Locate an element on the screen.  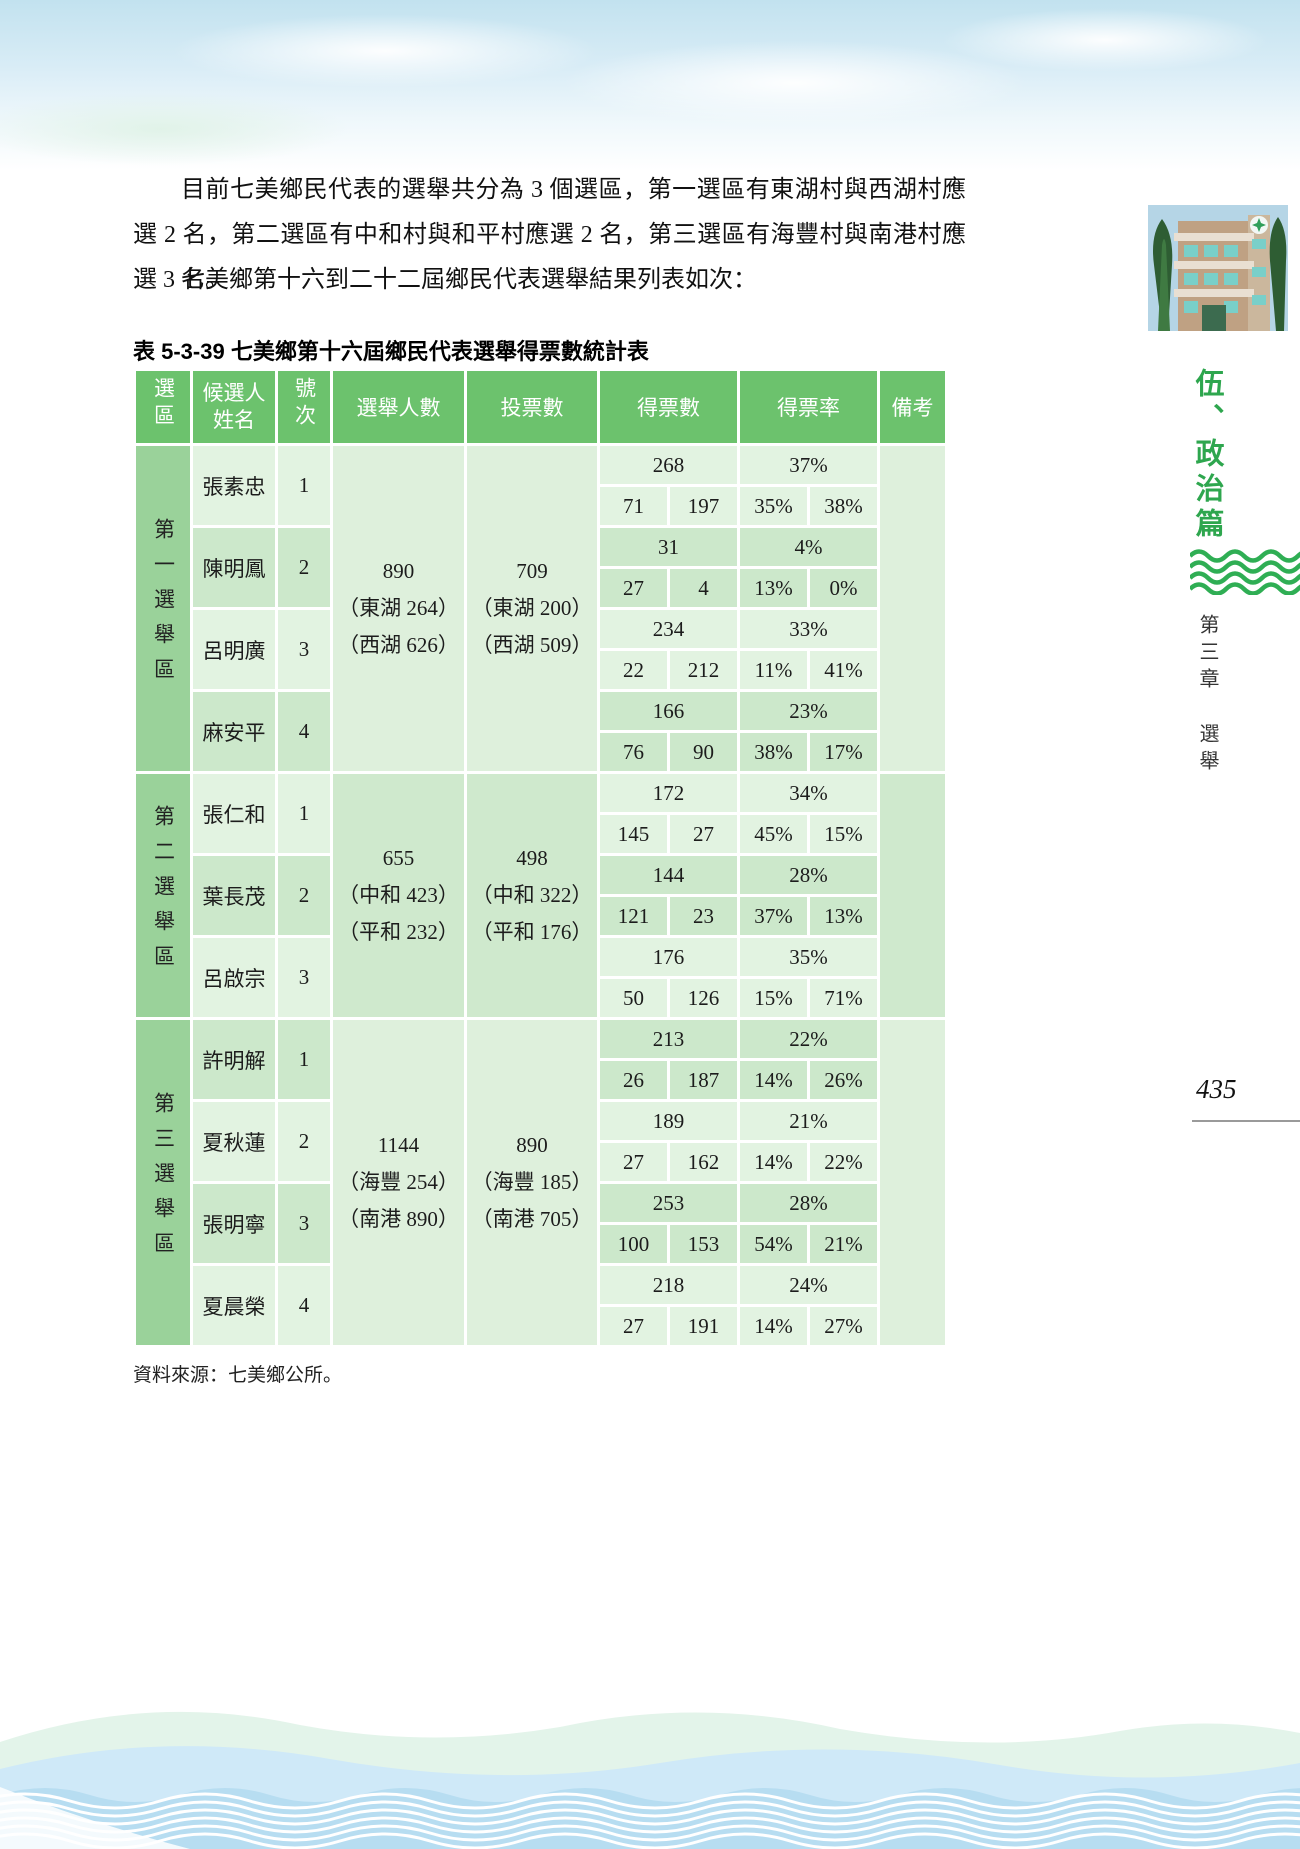
wave-divider-icon is located at coordinates (1245, 574).